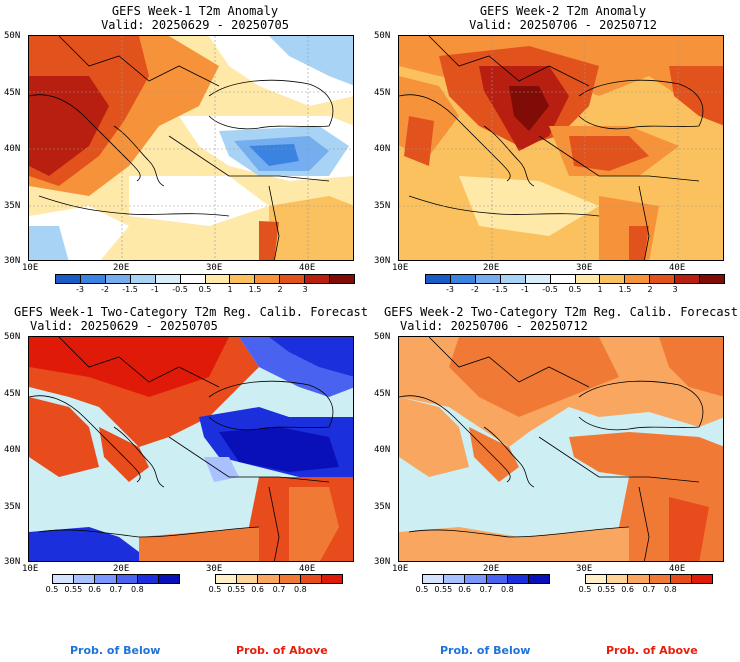 The width and height of the screenshot is (740, 662). I want to click on p1-lat-45: 45N, so click(12, 93).